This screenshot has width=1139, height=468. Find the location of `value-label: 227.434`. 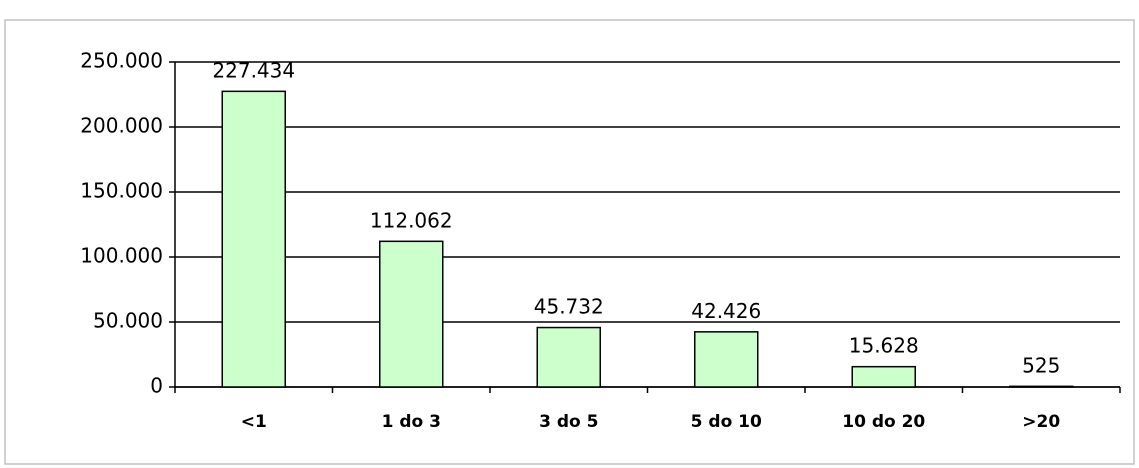

value-label: 227.434 is located at coordinates (253, 70).